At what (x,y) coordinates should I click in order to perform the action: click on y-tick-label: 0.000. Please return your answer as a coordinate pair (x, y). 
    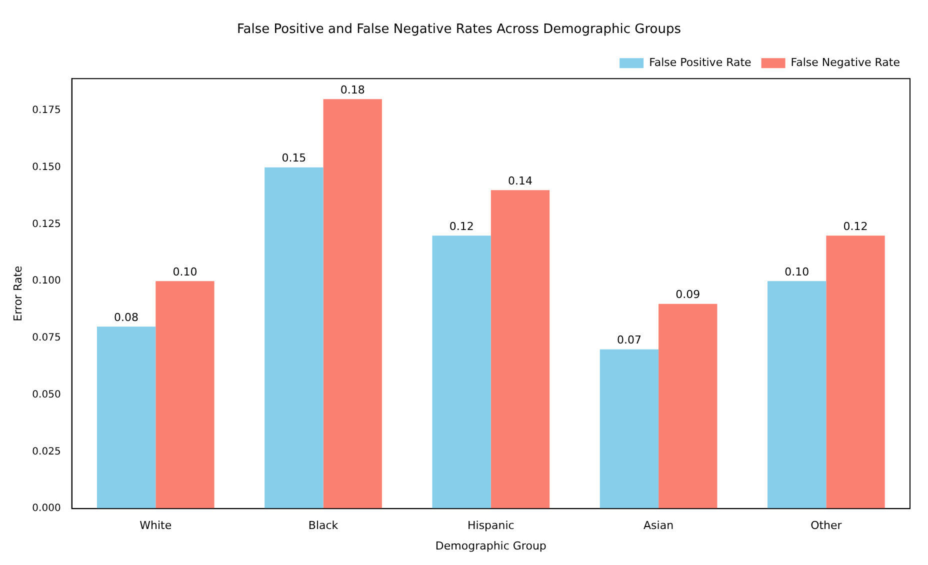
    Looking at the image, I should click on (46, 508).